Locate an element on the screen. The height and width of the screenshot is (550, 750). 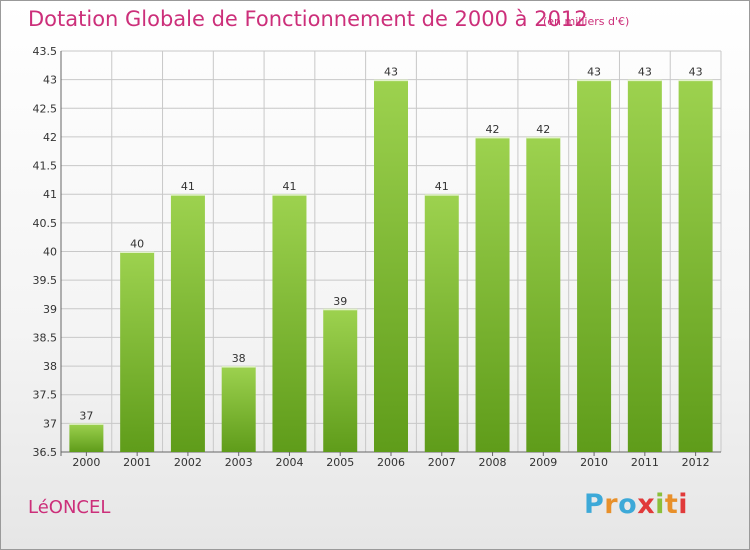
x-tick-label: 2005 is located at coordinates (340, 462).